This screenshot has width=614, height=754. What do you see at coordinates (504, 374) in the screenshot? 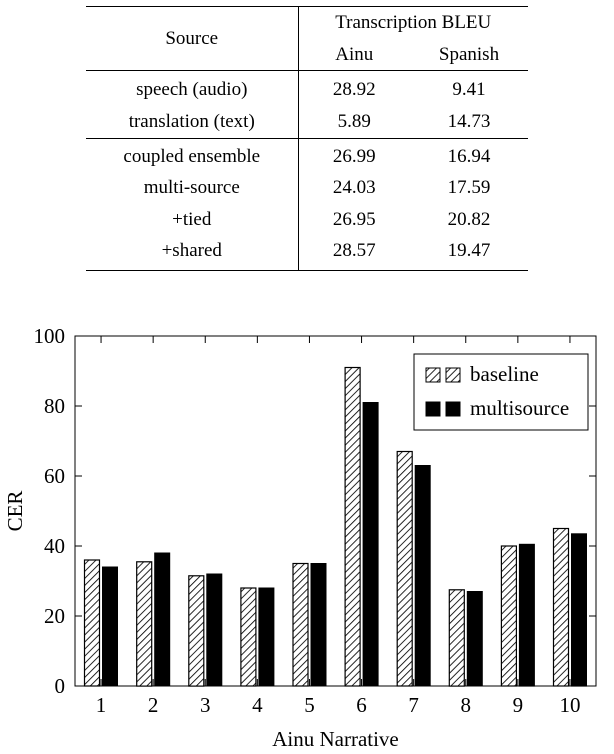
I see `legend-label-baseline: baseline` at bounding box center [504, 374].